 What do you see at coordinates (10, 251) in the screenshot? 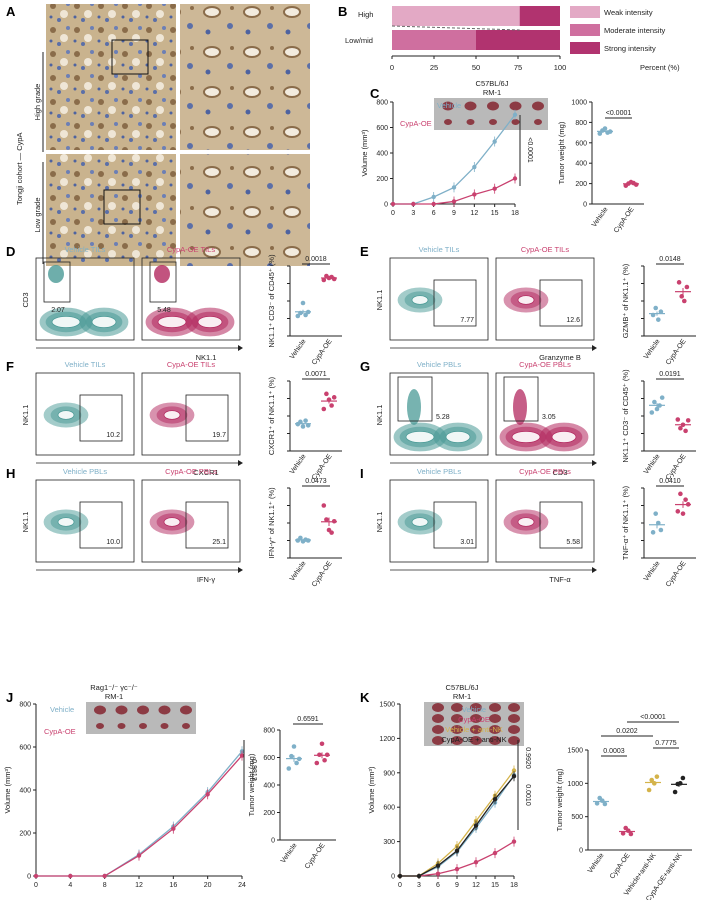
I see `panel-letter: D` at bounding box center [10, 251].